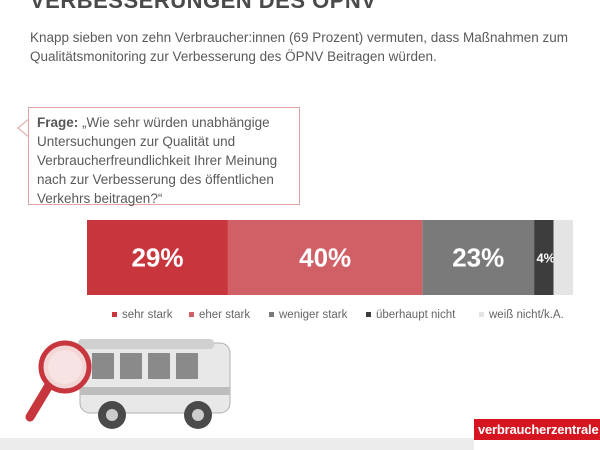  What do you see at coordinates (526, 315) in the screenshot?
I see `legend-label-5: weiß nicht/k.A.` at bounding box center [526, 315].